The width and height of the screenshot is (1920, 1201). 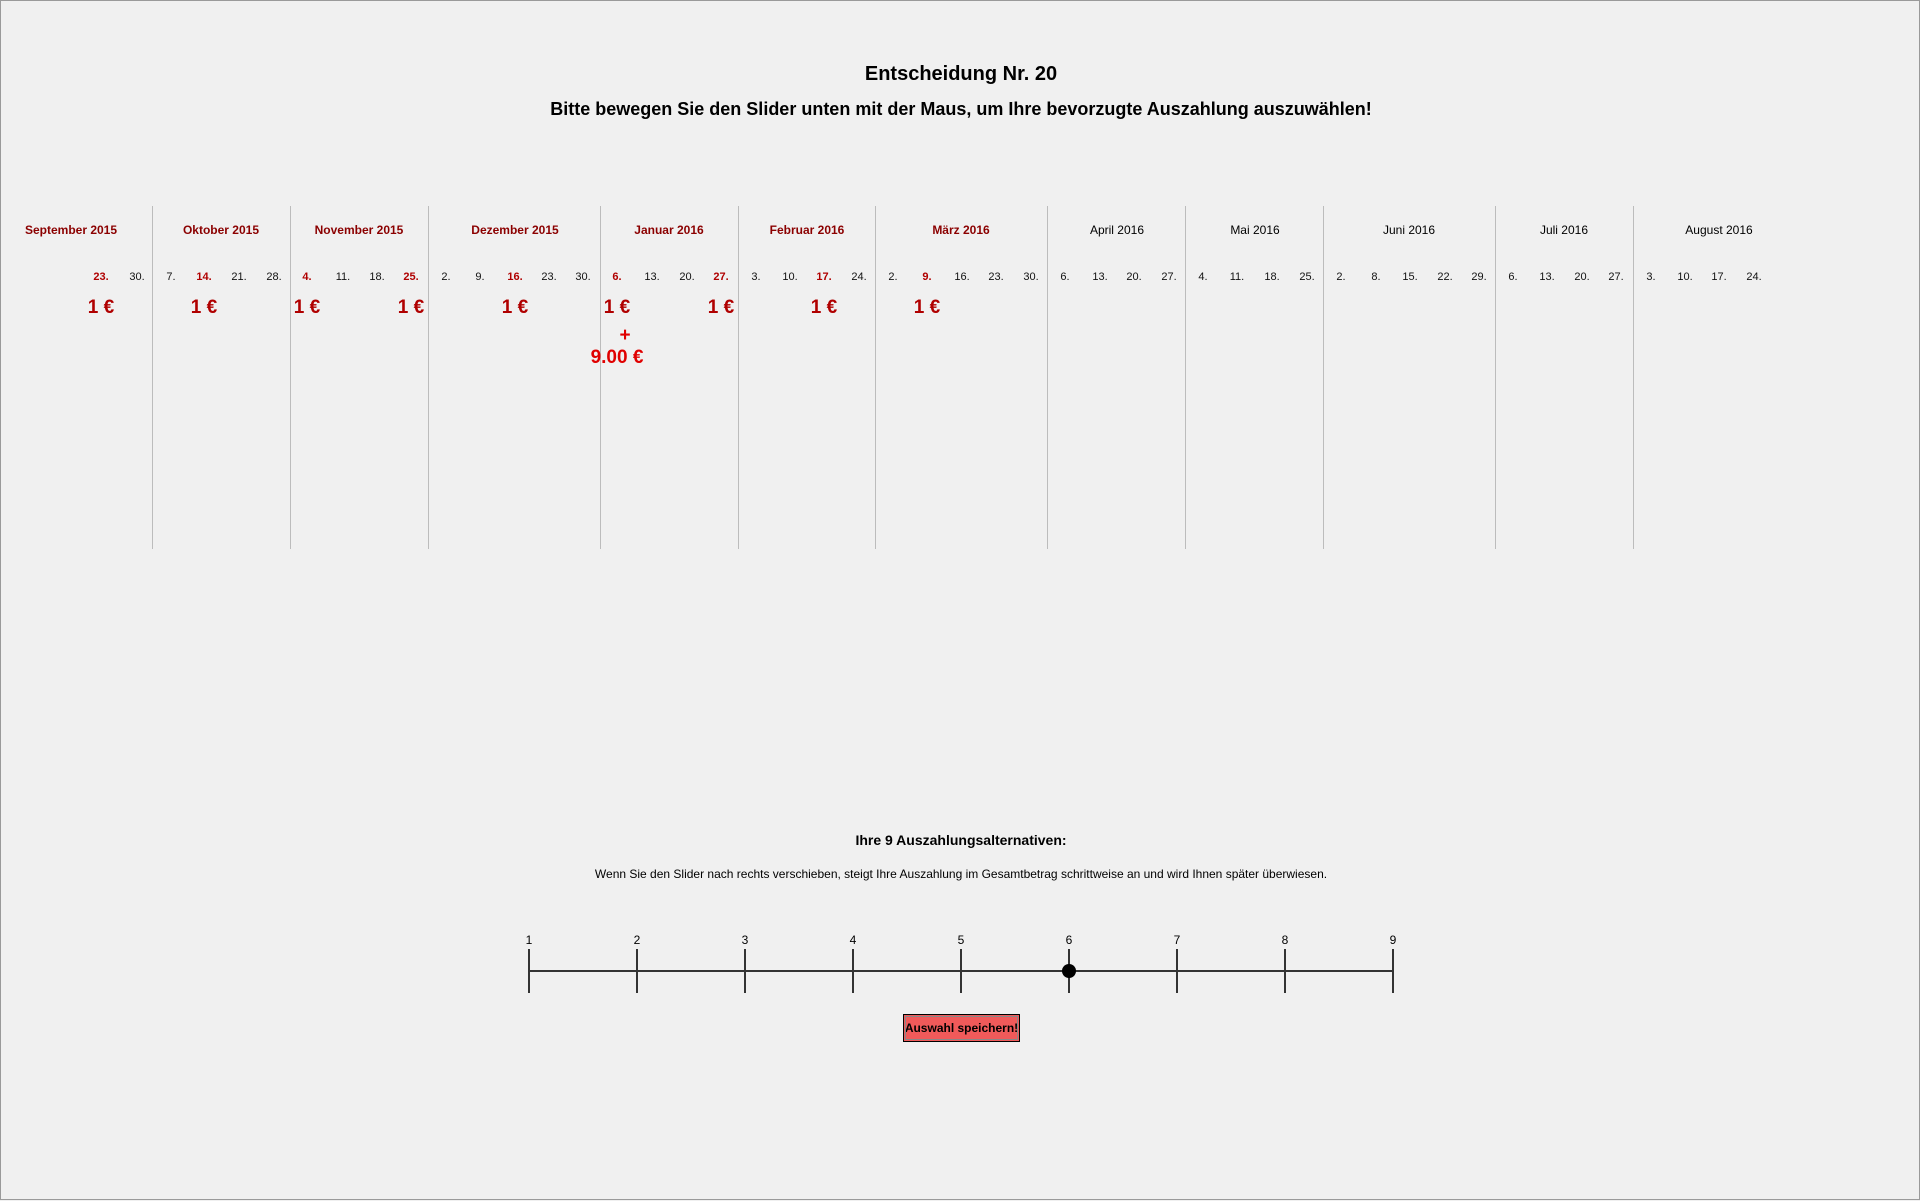 What do you see at coordinates (637, 940) in the screenshot?
I see `slider-tick-label: 2` at bounding box center [637, 940].